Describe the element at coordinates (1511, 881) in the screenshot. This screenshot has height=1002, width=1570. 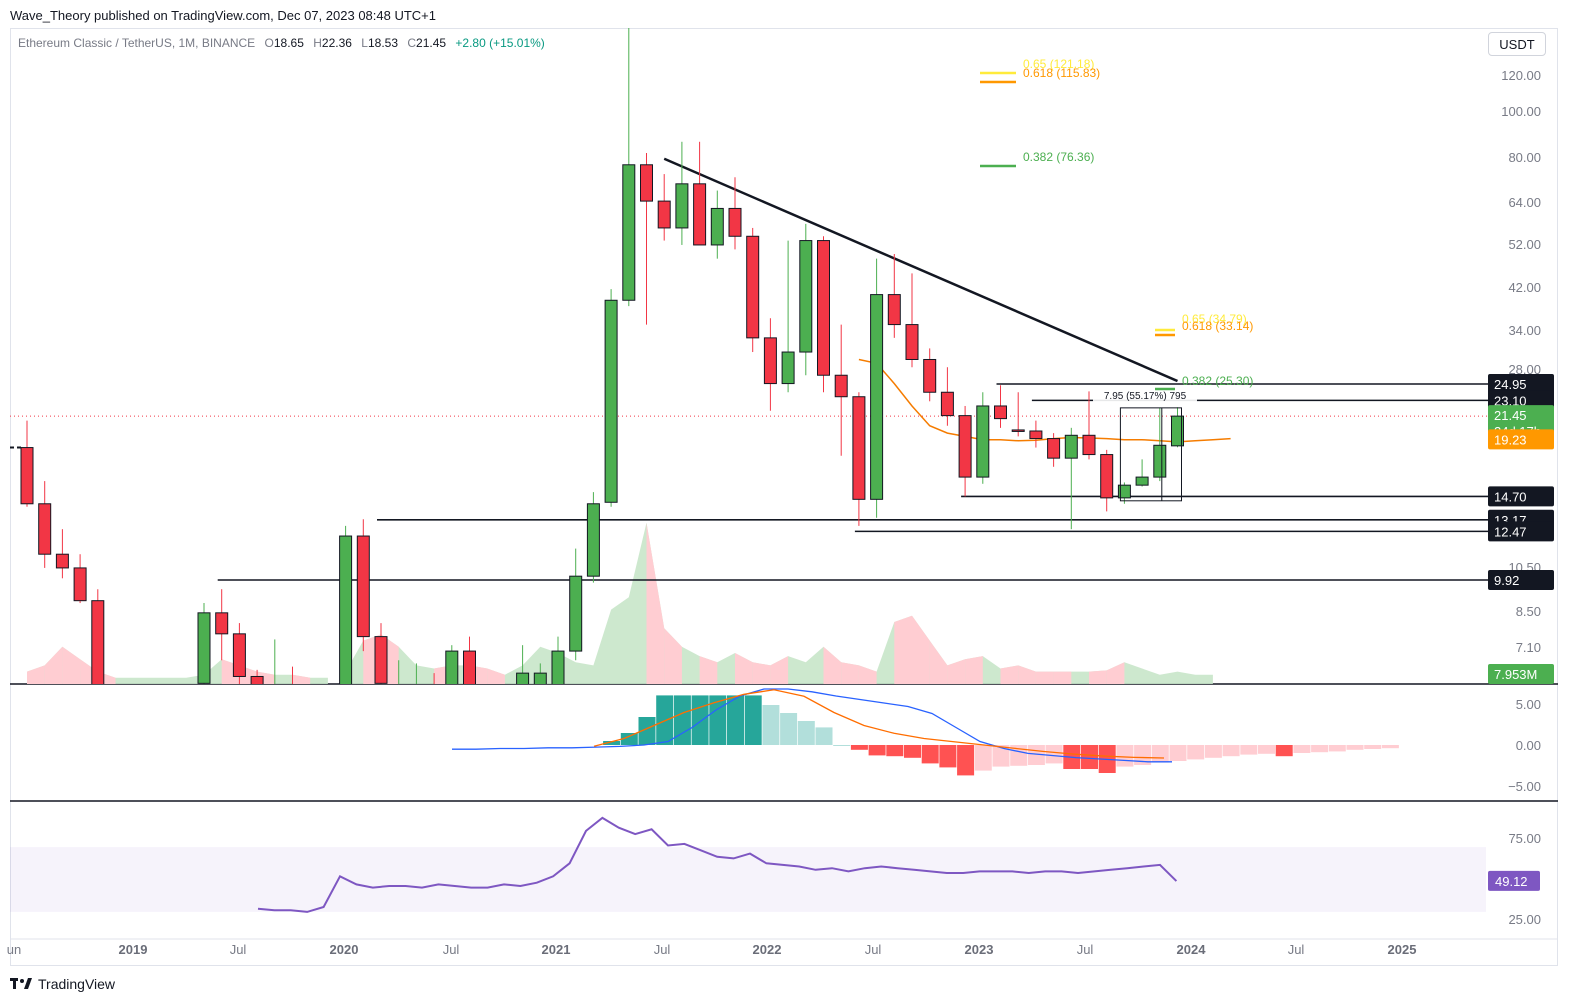
I see `rsi-value-label: 49.12` at that location.